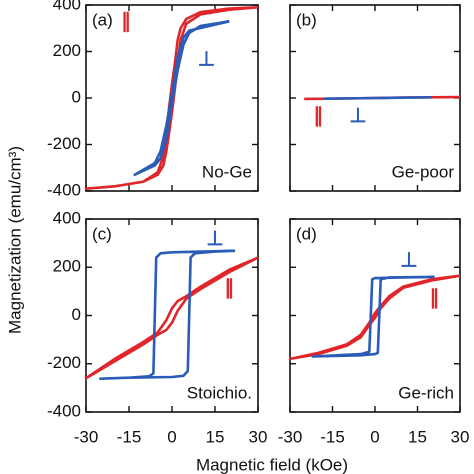 This screenshot has width=474, height=474. I want to click on panel-label: (a), so click(102, 19).